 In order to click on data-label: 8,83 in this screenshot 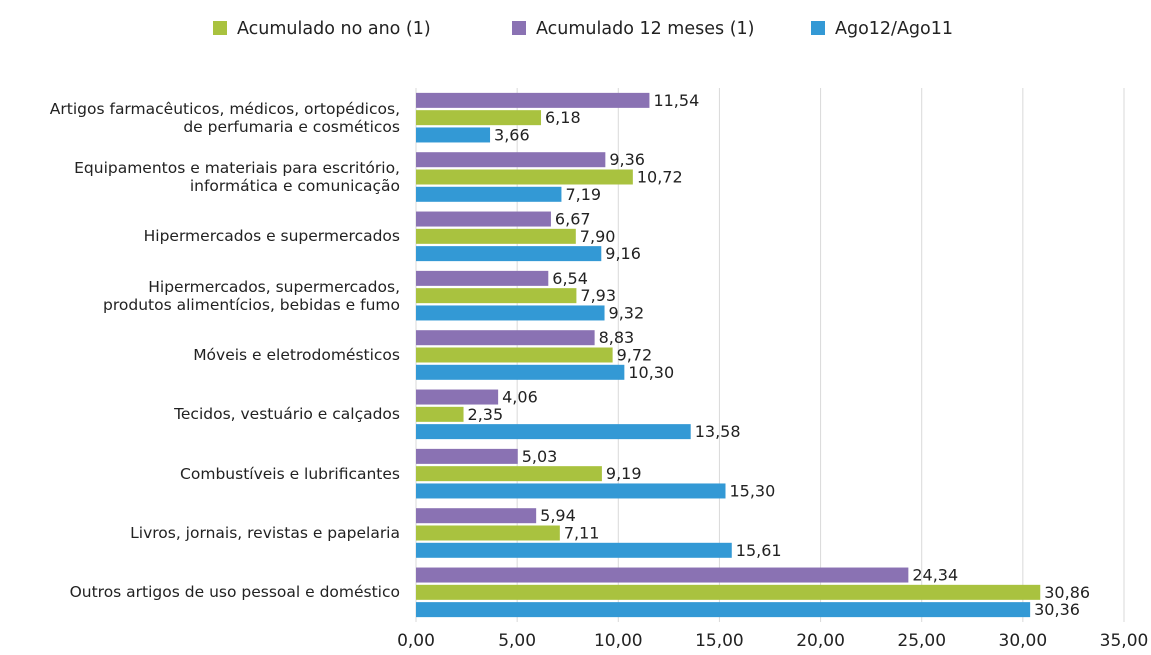, I will do `click(617, 337)`.